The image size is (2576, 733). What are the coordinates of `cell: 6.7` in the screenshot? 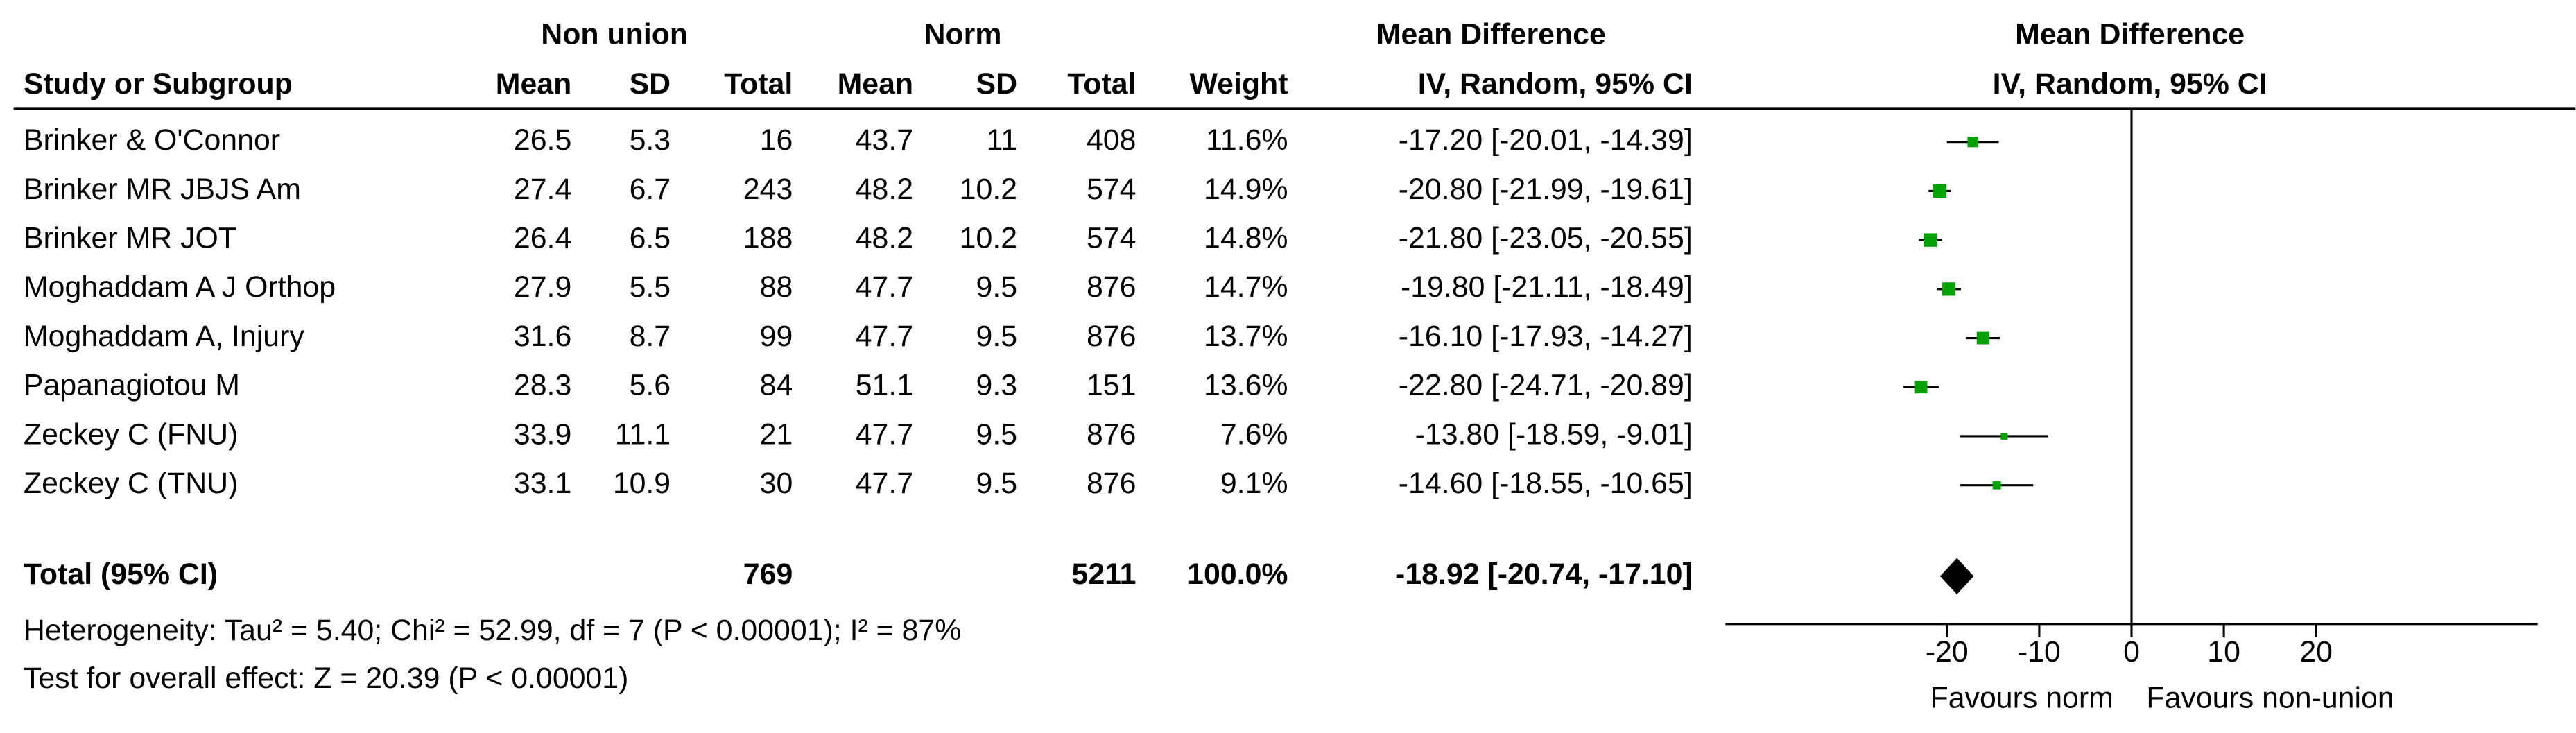 It's located at (650, 190).